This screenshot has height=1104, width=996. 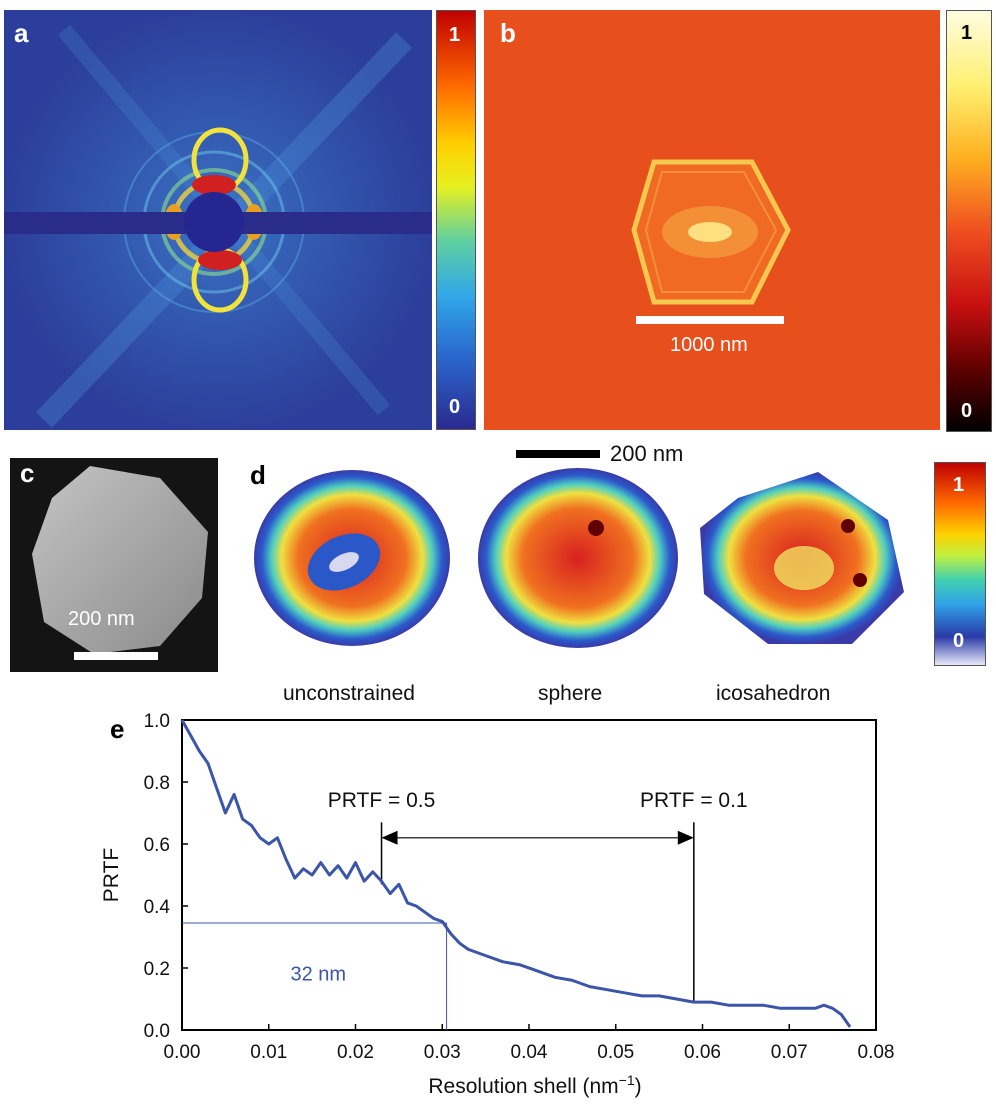 What do you see at coordinates (570, 693) in the screenshot?
I see `label-sphere: sphere` at bounding box center [570, 693].